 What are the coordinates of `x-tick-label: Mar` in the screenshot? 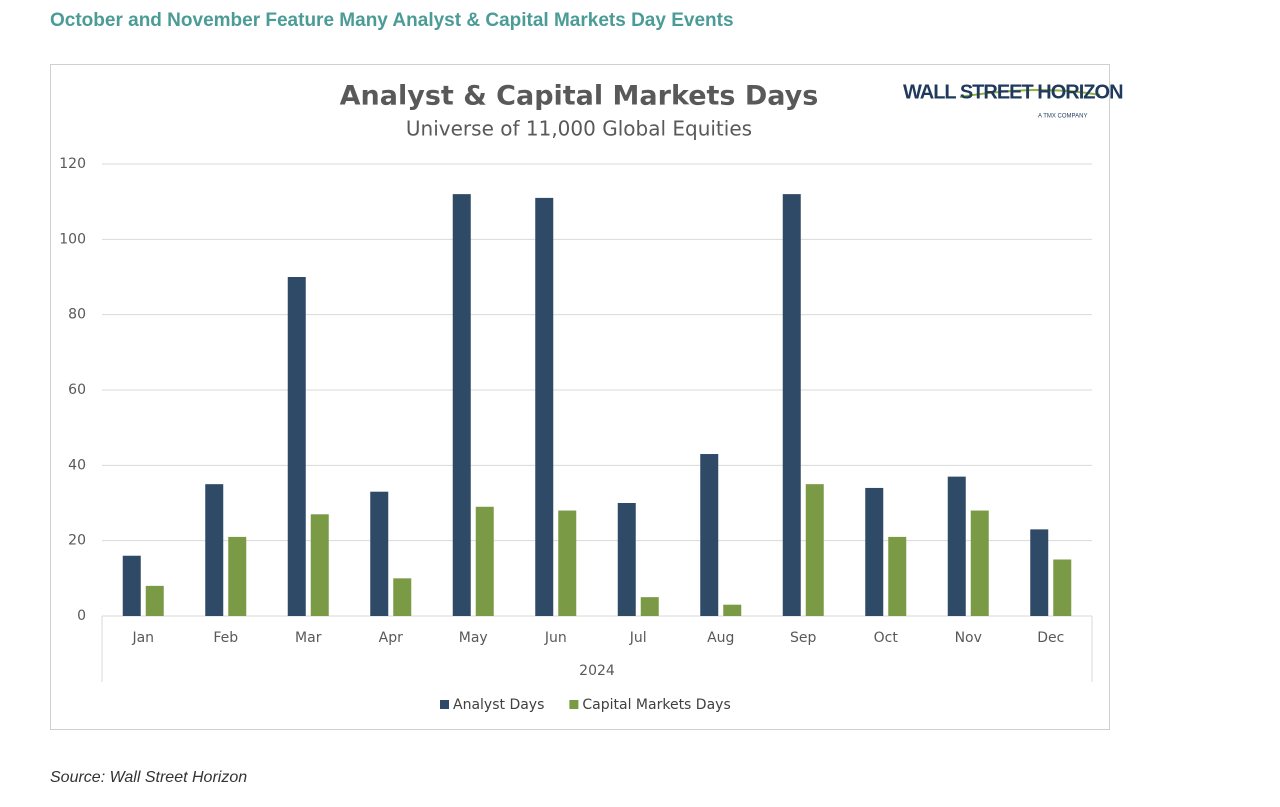 It's located at (308, 638).